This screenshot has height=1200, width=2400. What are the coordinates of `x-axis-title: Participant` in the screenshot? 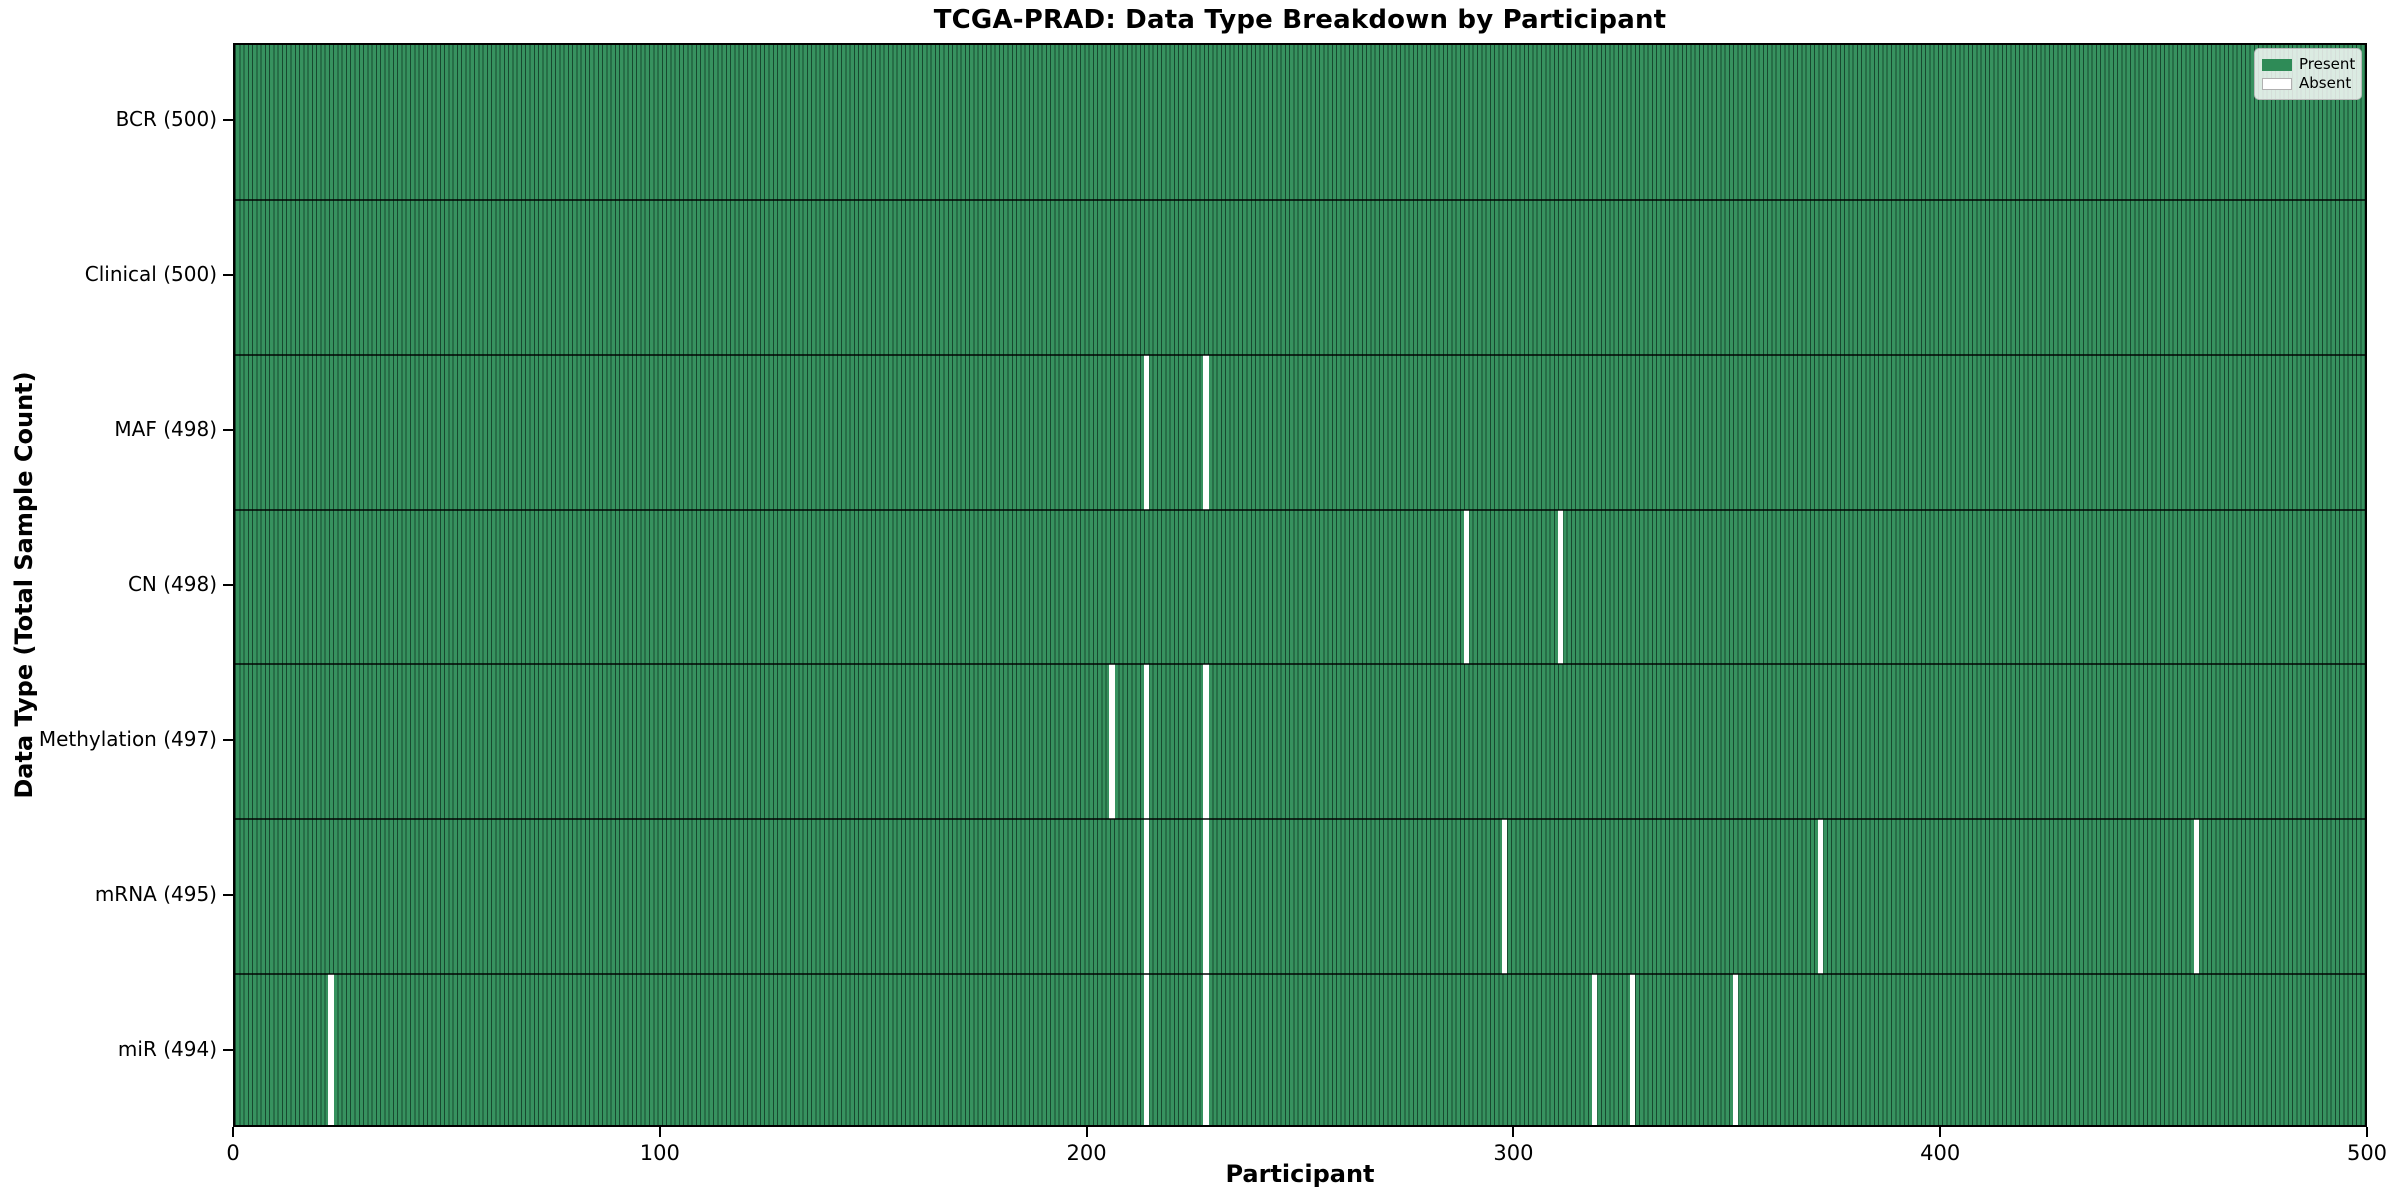 It's located at (1300, 1174).